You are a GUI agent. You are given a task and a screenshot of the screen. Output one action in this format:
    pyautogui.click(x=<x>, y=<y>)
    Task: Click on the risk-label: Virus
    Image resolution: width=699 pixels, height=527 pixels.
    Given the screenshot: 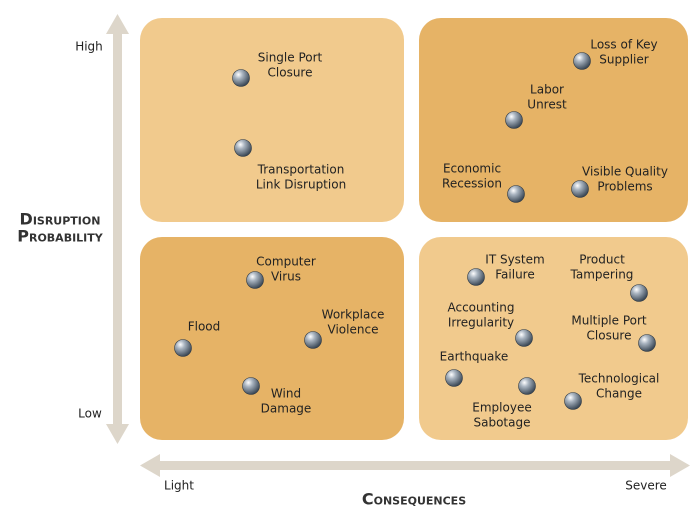 What is the action you would take?
    pyautogui.click(x=286, y=277)
    